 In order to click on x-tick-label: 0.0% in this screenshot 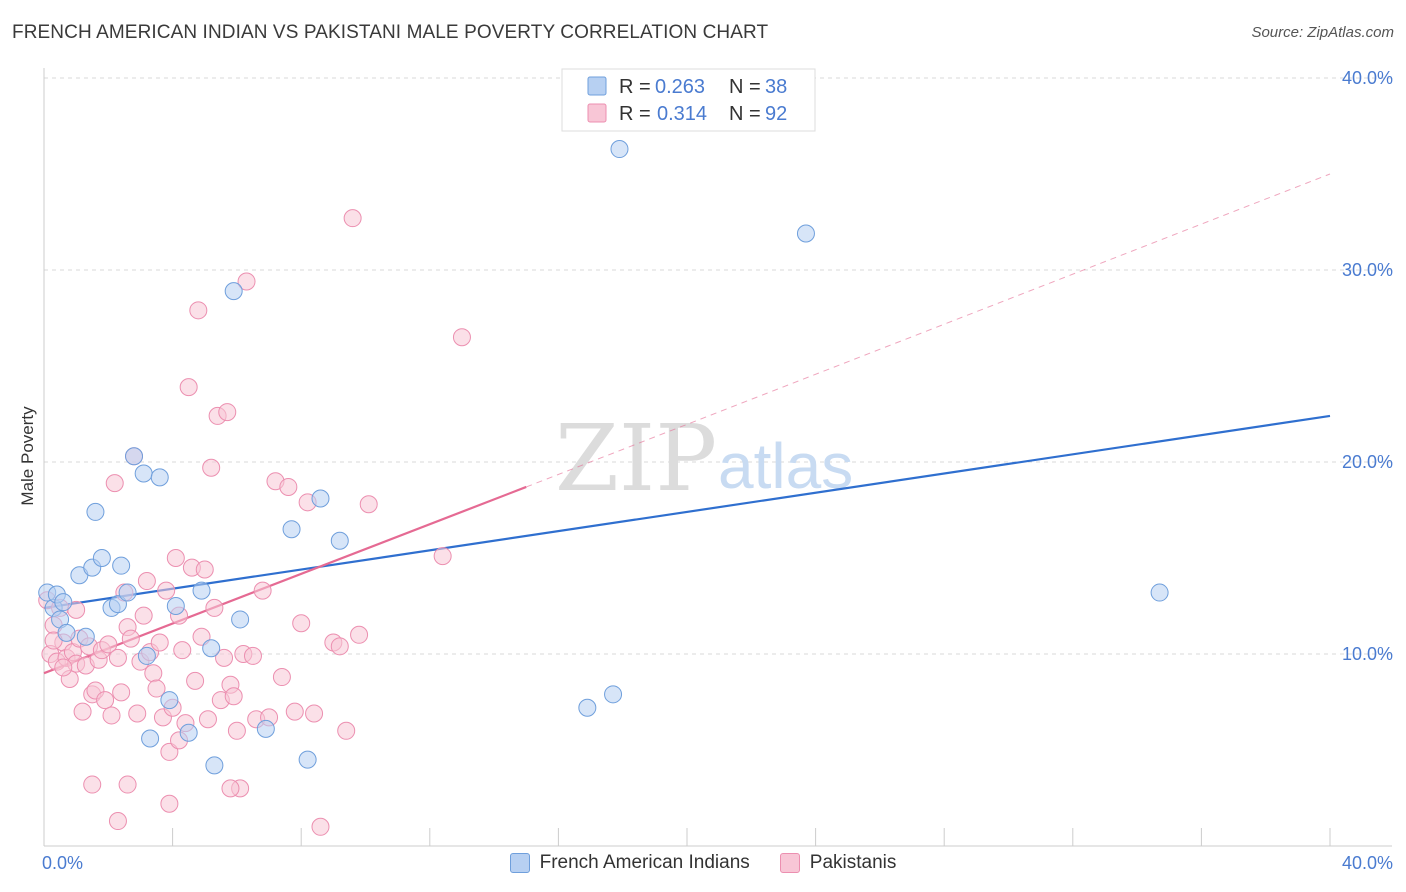, I will do `click(62, 863)`.